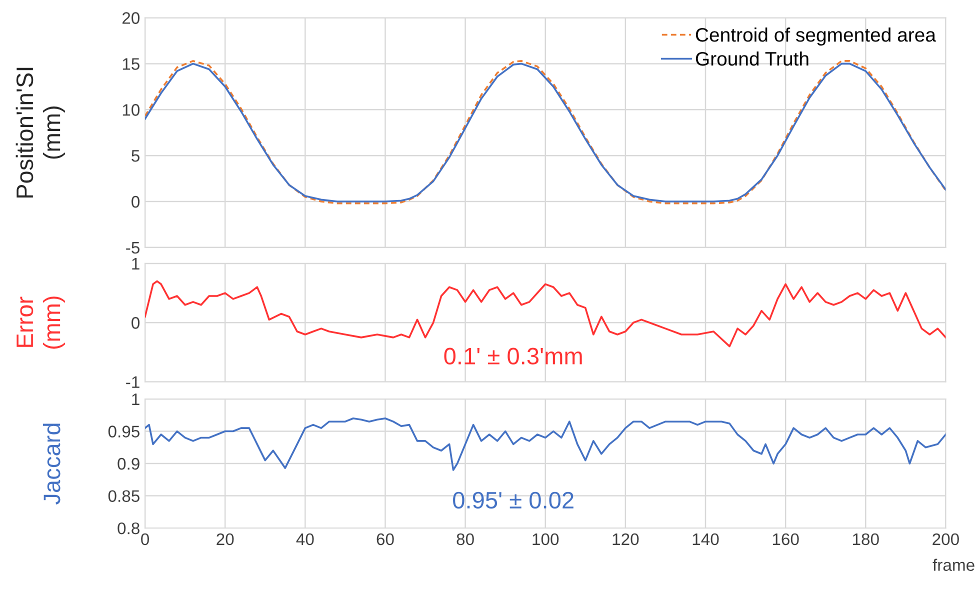  Describe the element at coordinates (465, 539) in the screenshot. I see `x-tick-label: 80` at that location.